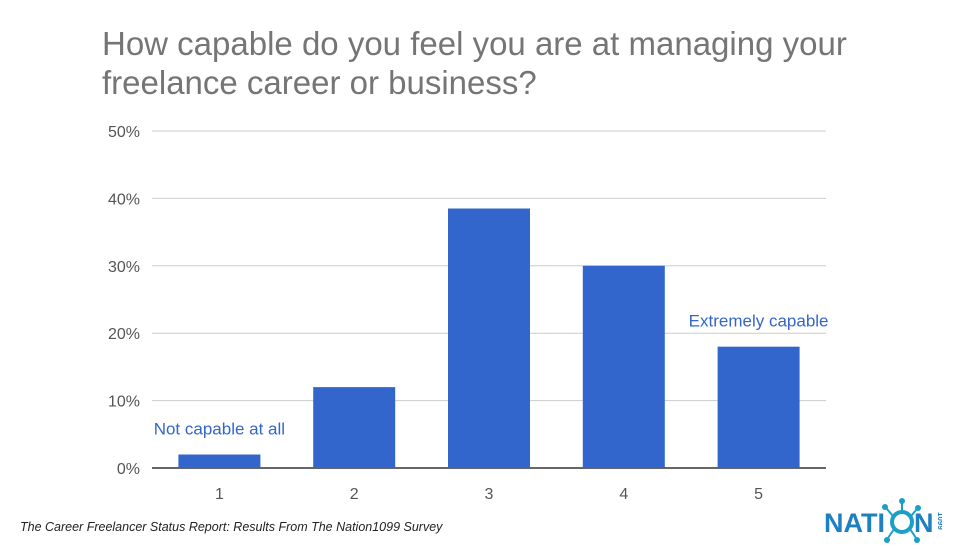 The height and width of the screenshot is (560, 960). I want to click on x-tick-label: 4, so click(623, 494).